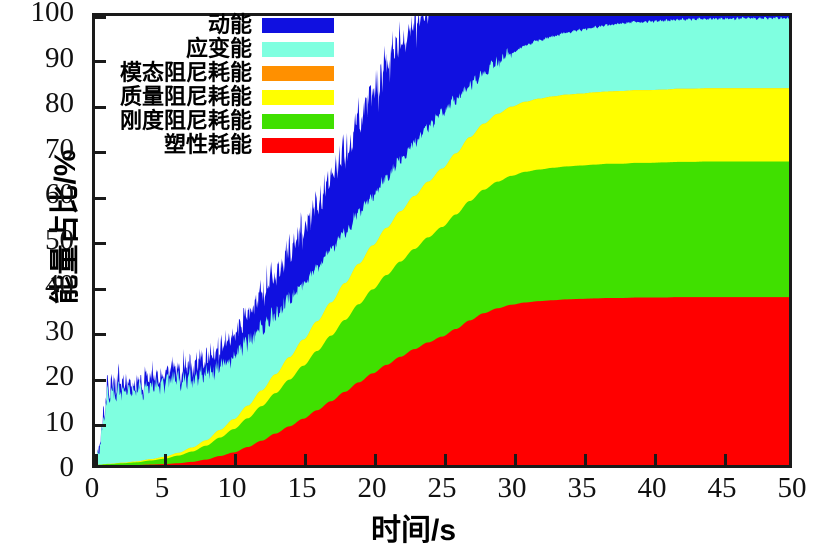  Describe the element at coordinates (59, 421) in the screenshot. I see `y-tick-label: 10` at that location.